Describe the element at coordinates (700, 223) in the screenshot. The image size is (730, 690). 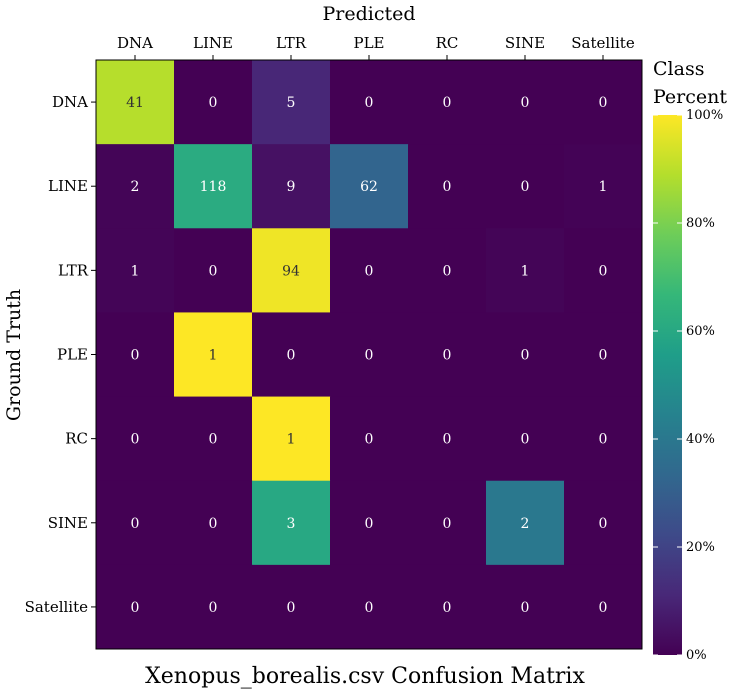
I see `legend-tick-label: 80%` at that location.